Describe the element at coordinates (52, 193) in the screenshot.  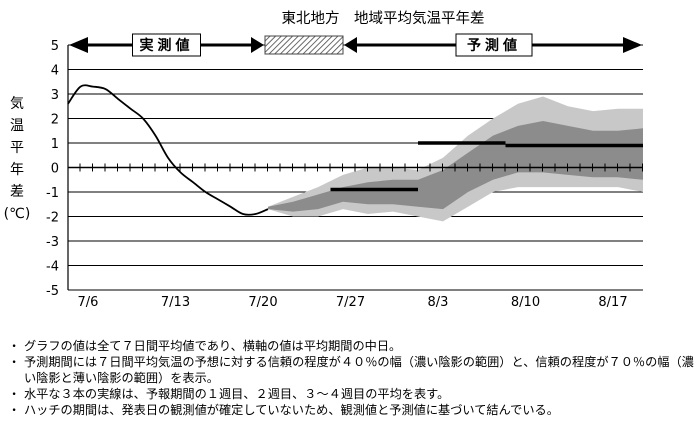
I see `y-tick-label: -1` at that location.